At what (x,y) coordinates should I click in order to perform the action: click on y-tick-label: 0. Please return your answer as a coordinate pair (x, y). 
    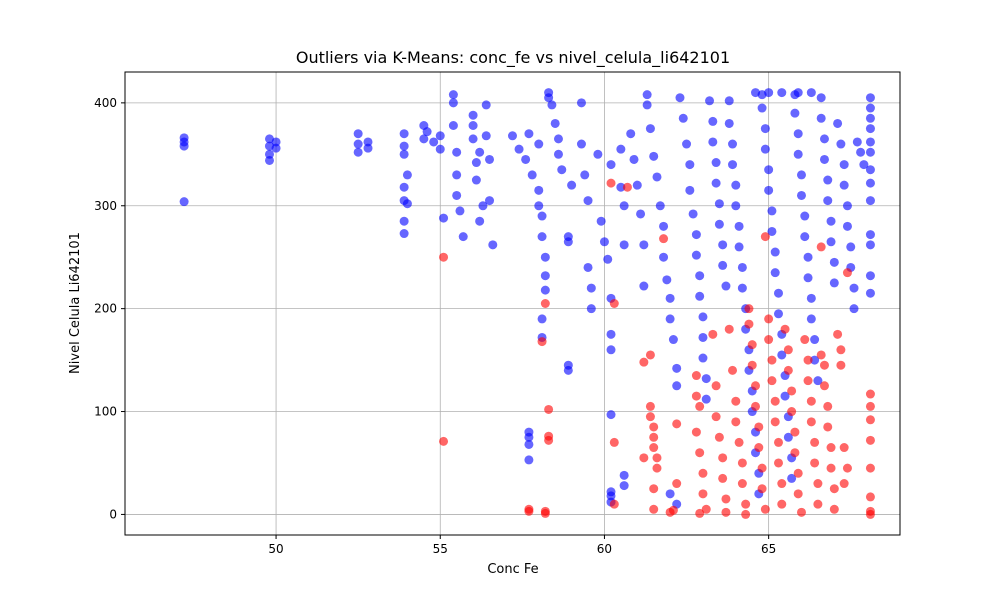
    Looking at the image, I should click on (113, 514).